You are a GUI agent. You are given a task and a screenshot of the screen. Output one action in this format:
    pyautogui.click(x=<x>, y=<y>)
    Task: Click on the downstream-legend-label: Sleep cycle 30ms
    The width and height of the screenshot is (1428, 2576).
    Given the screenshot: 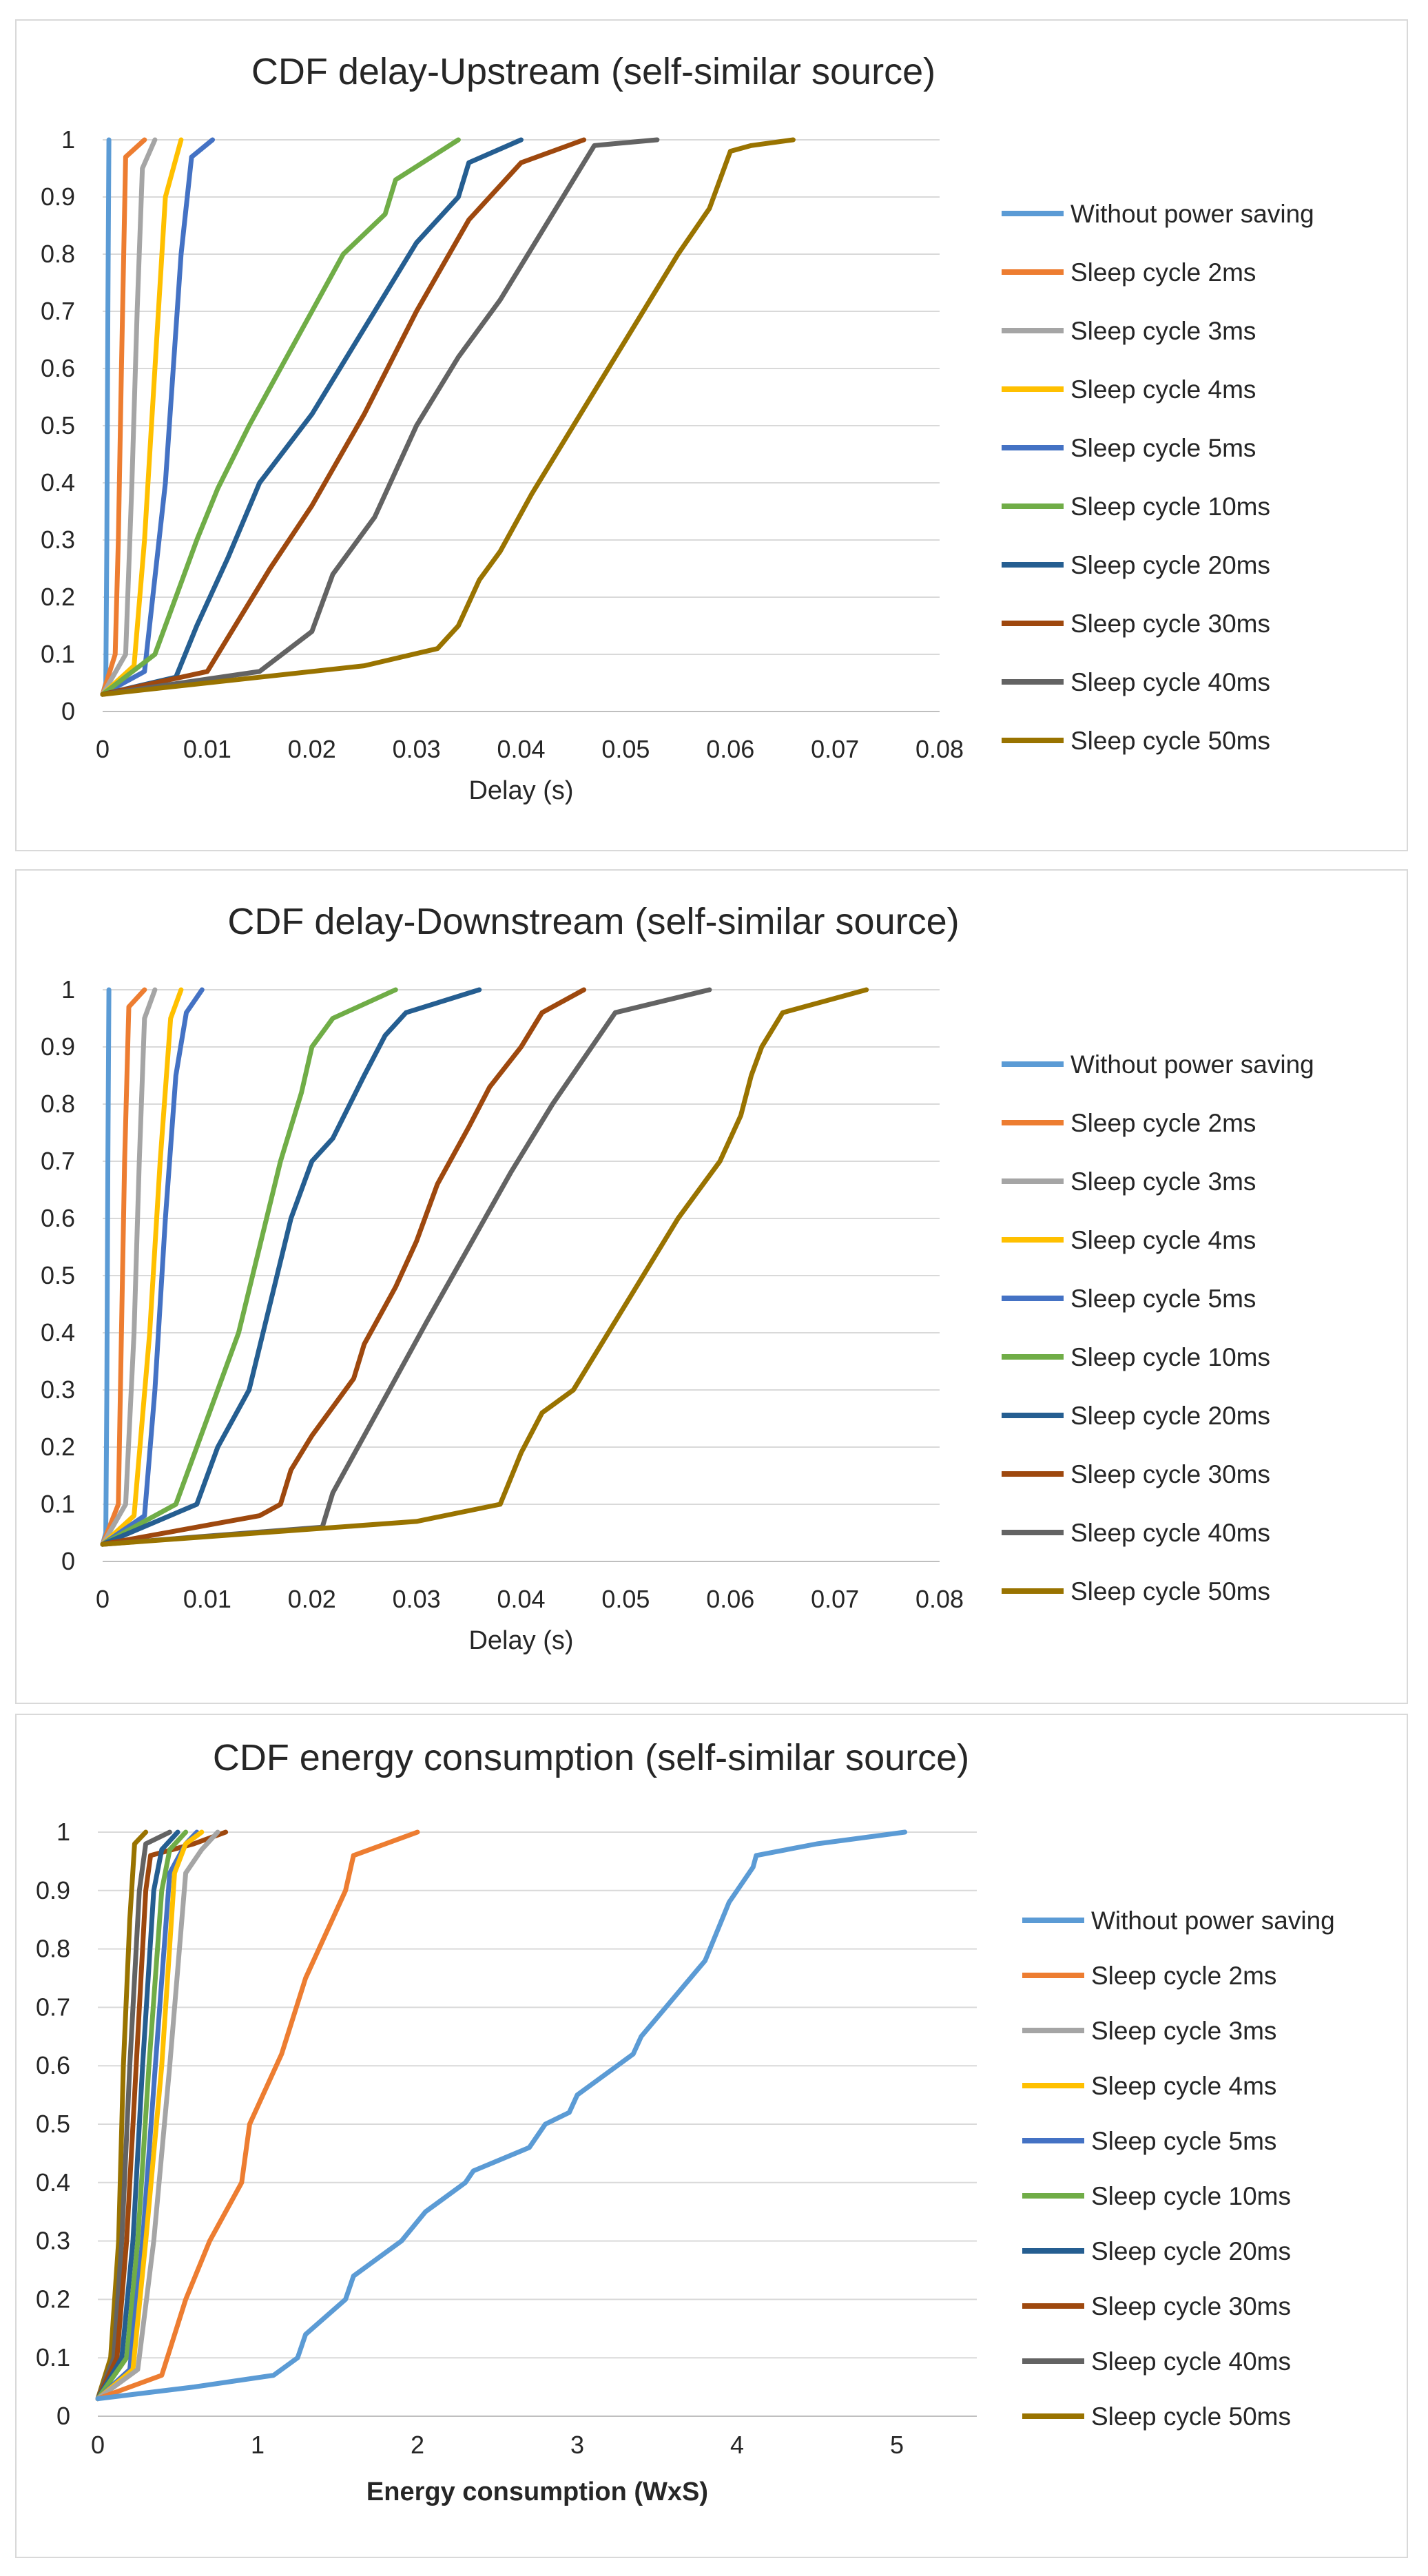 What is the action you would take?
    pyautogui.click(x=1170, y=1474)
    